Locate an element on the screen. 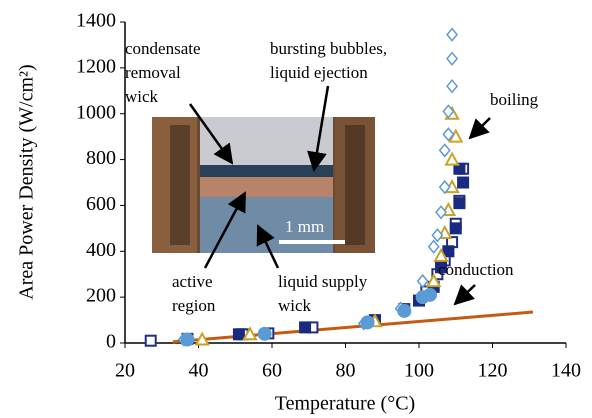 The image size is (592, 418). y-tick-label: 1200 is located at coordinates (96, 66).